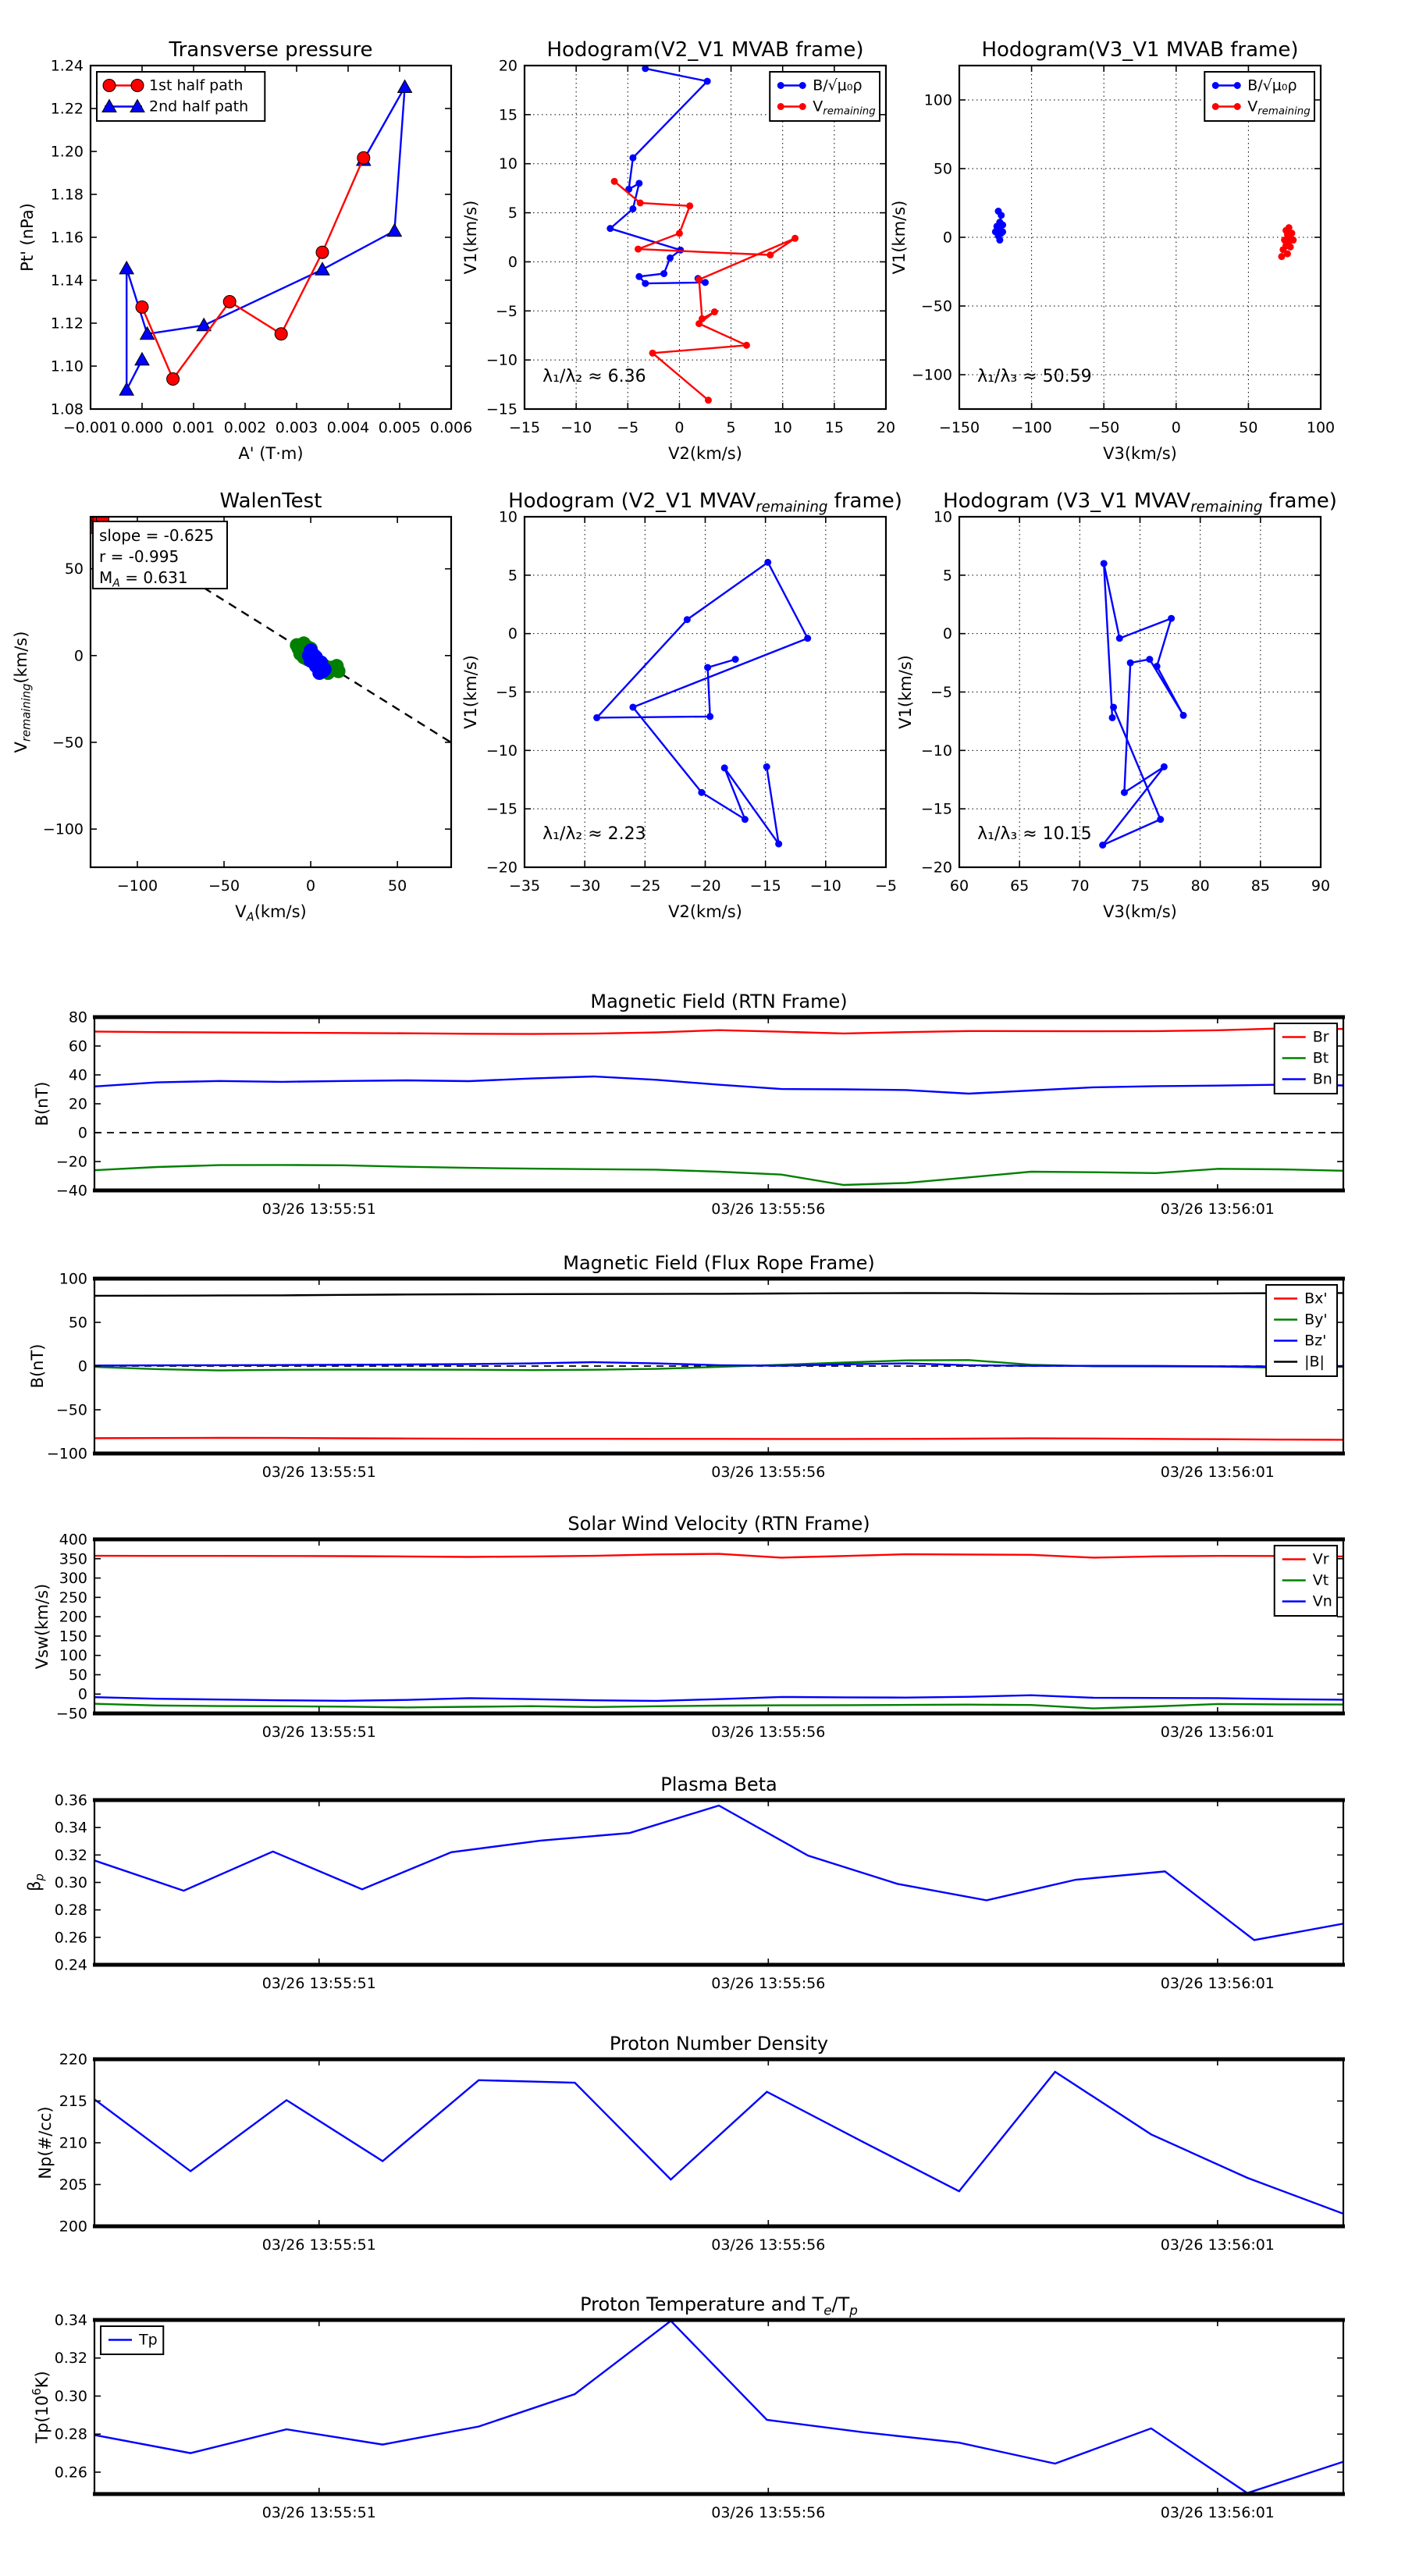 This screenshot has height=2576, width=1405. What do you see at coordinates (938, 100) in the screenshot?
I see `y-tick-label: 100` at bounding box center [938, 100].